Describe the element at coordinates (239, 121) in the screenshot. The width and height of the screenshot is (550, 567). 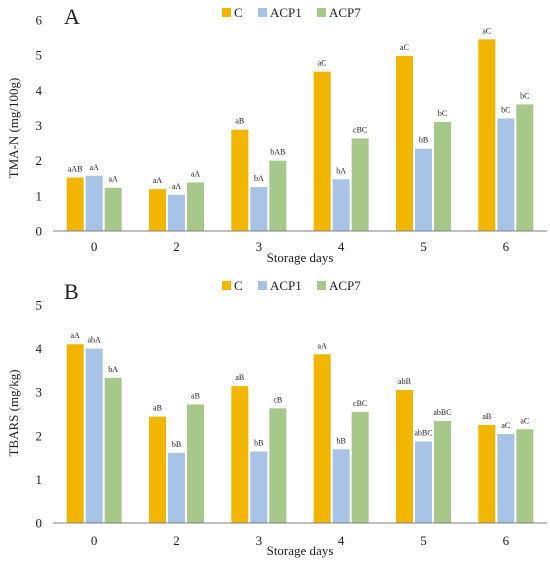
I see `panel-a-significance-label: aB` at that location.